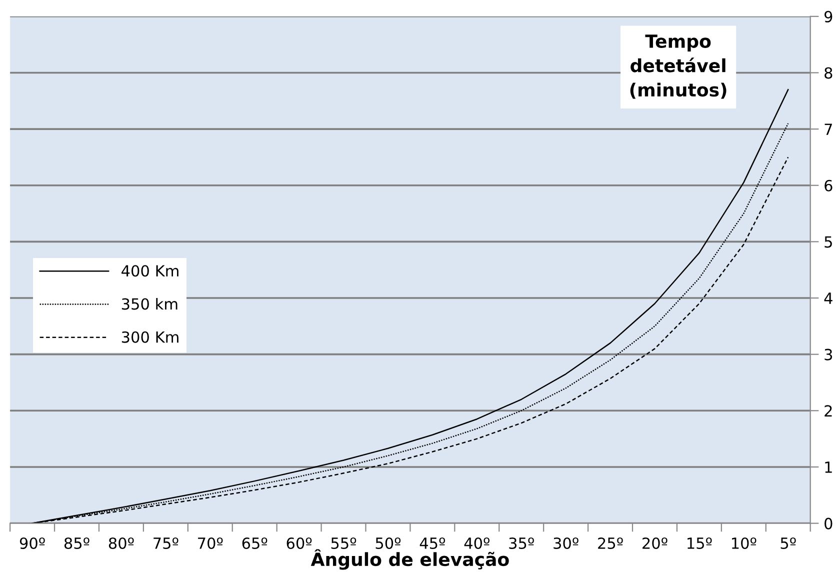  I want to click on x-tick-label: 20º, so click(655, 543).